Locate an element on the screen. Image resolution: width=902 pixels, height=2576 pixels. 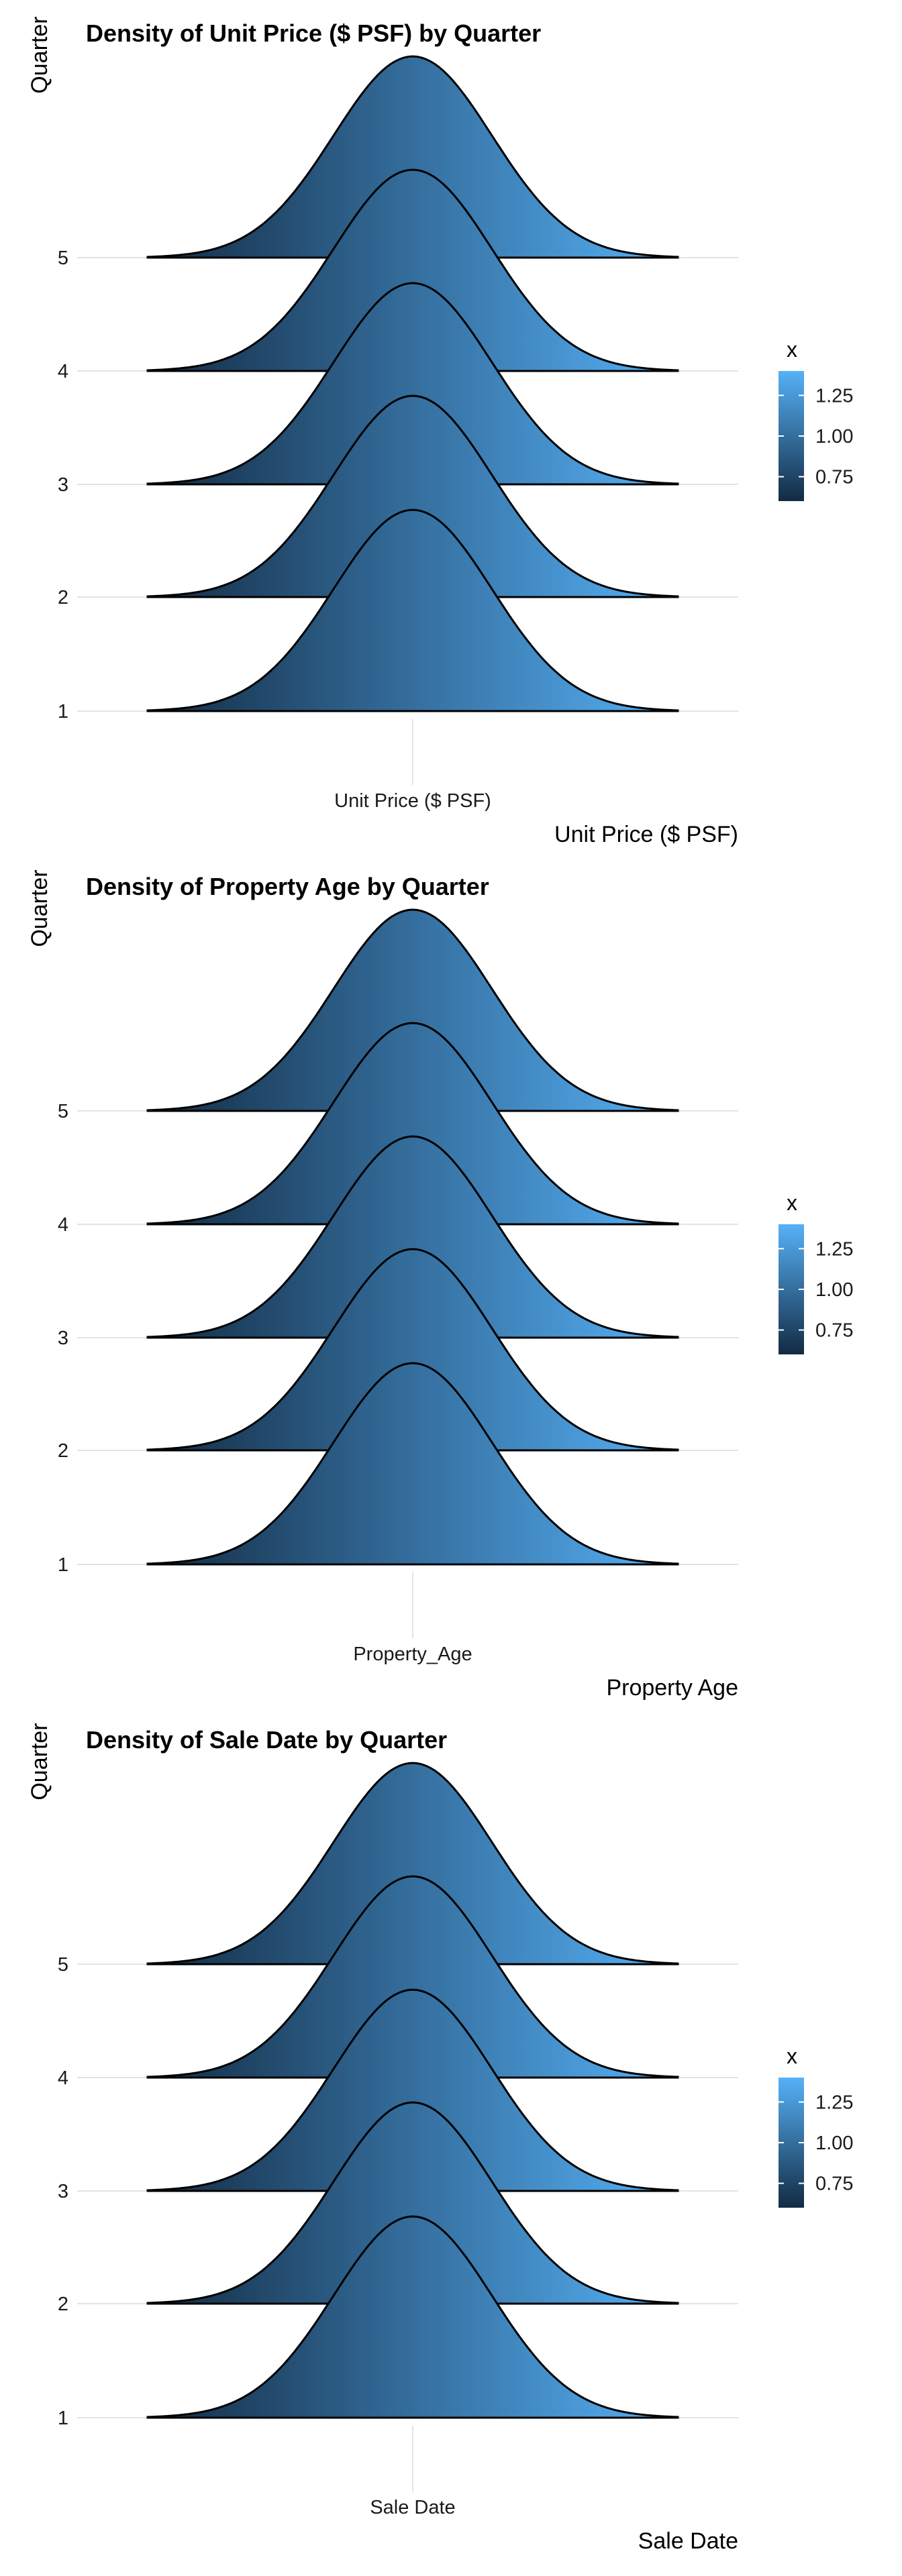
x-tick-label: Property_Age is located at coordinates (412, 1654).